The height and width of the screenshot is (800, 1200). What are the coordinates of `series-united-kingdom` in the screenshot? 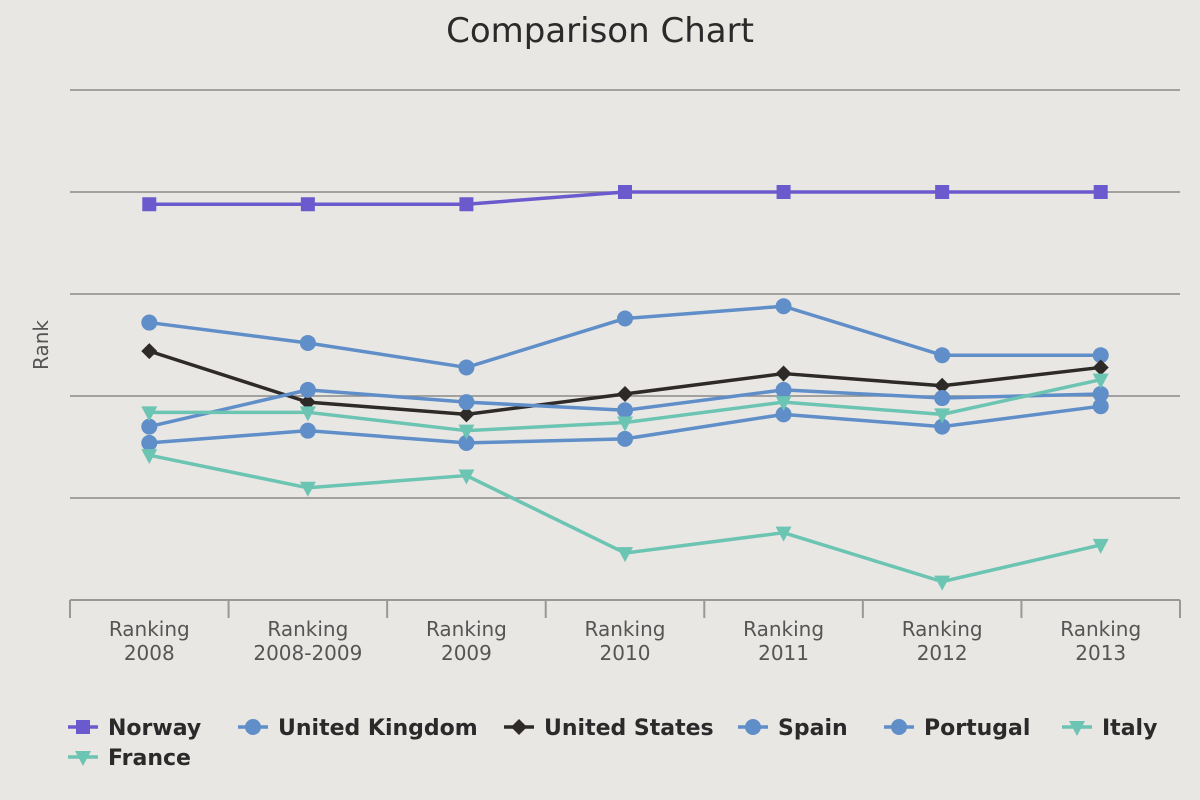 It's located at (625, 337).